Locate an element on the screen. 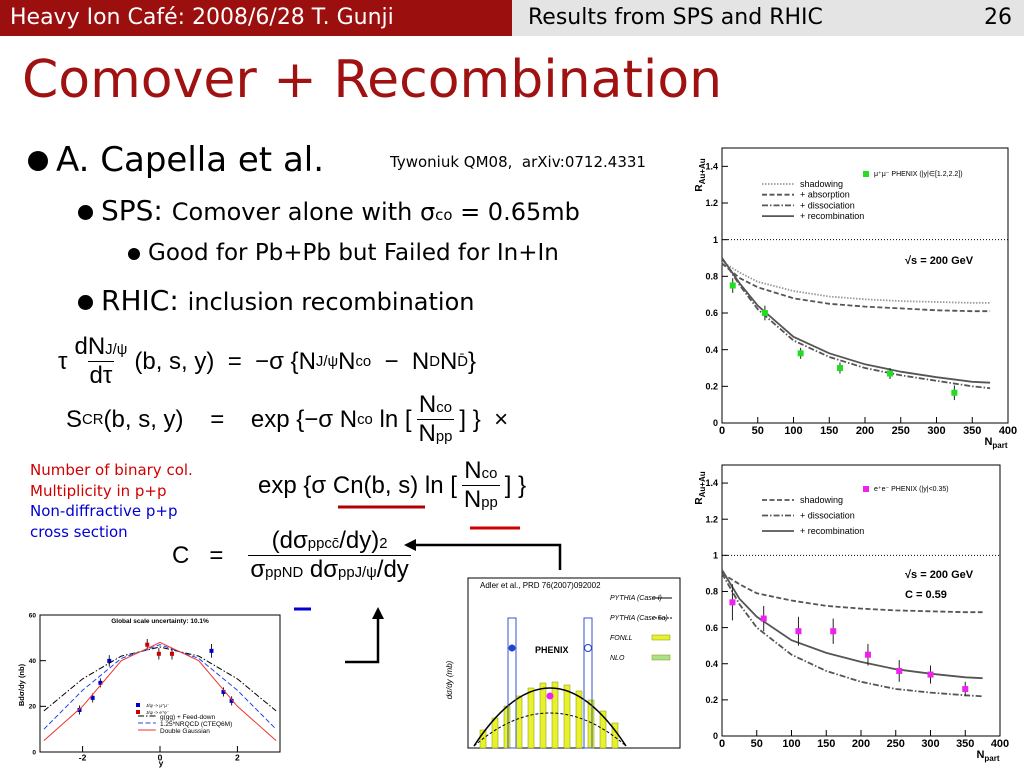 The height and width of the screenshot is (768, 1024). math-text: (b, s, y) = exp {−σ N is located at coordinates (230, 419).